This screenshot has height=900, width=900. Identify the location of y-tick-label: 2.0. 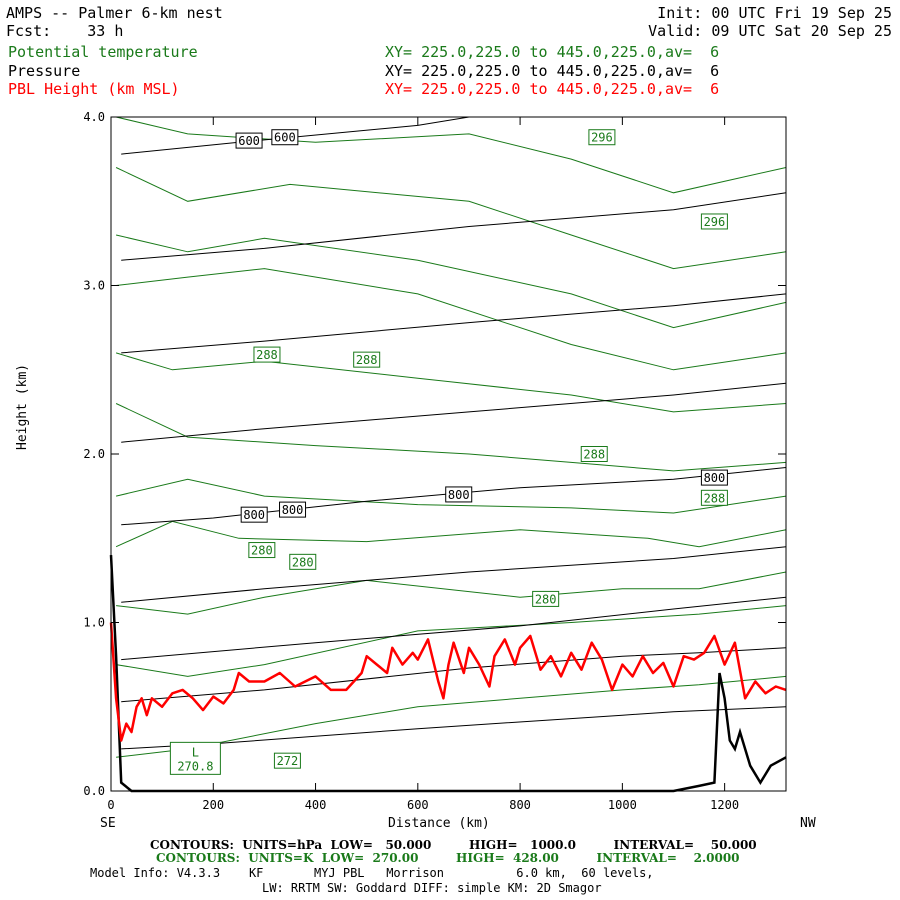
(94, 454).